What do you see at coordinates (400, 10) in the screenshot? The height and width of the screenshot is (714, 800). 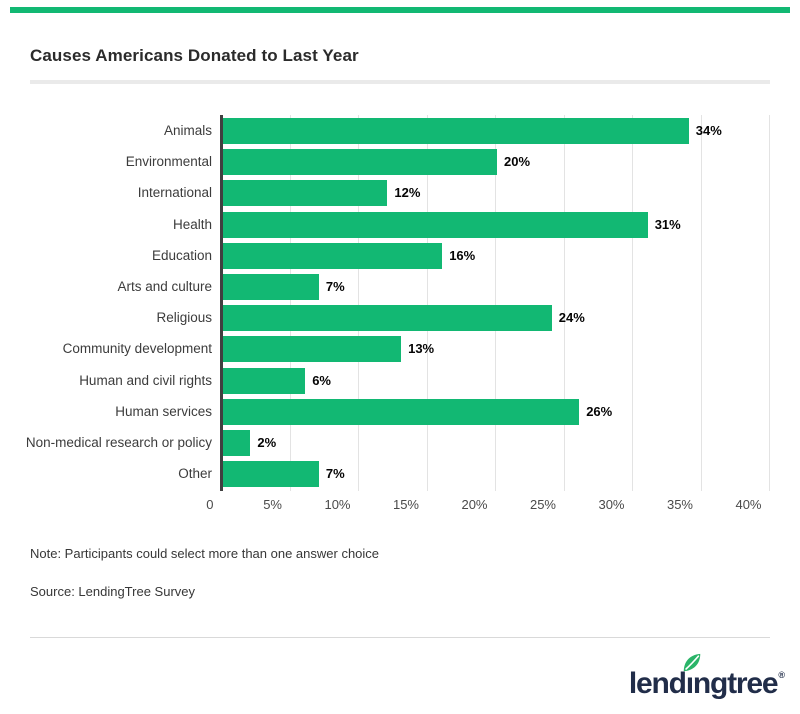 I see `brand-top-strip` at bounding box center [400, 10].